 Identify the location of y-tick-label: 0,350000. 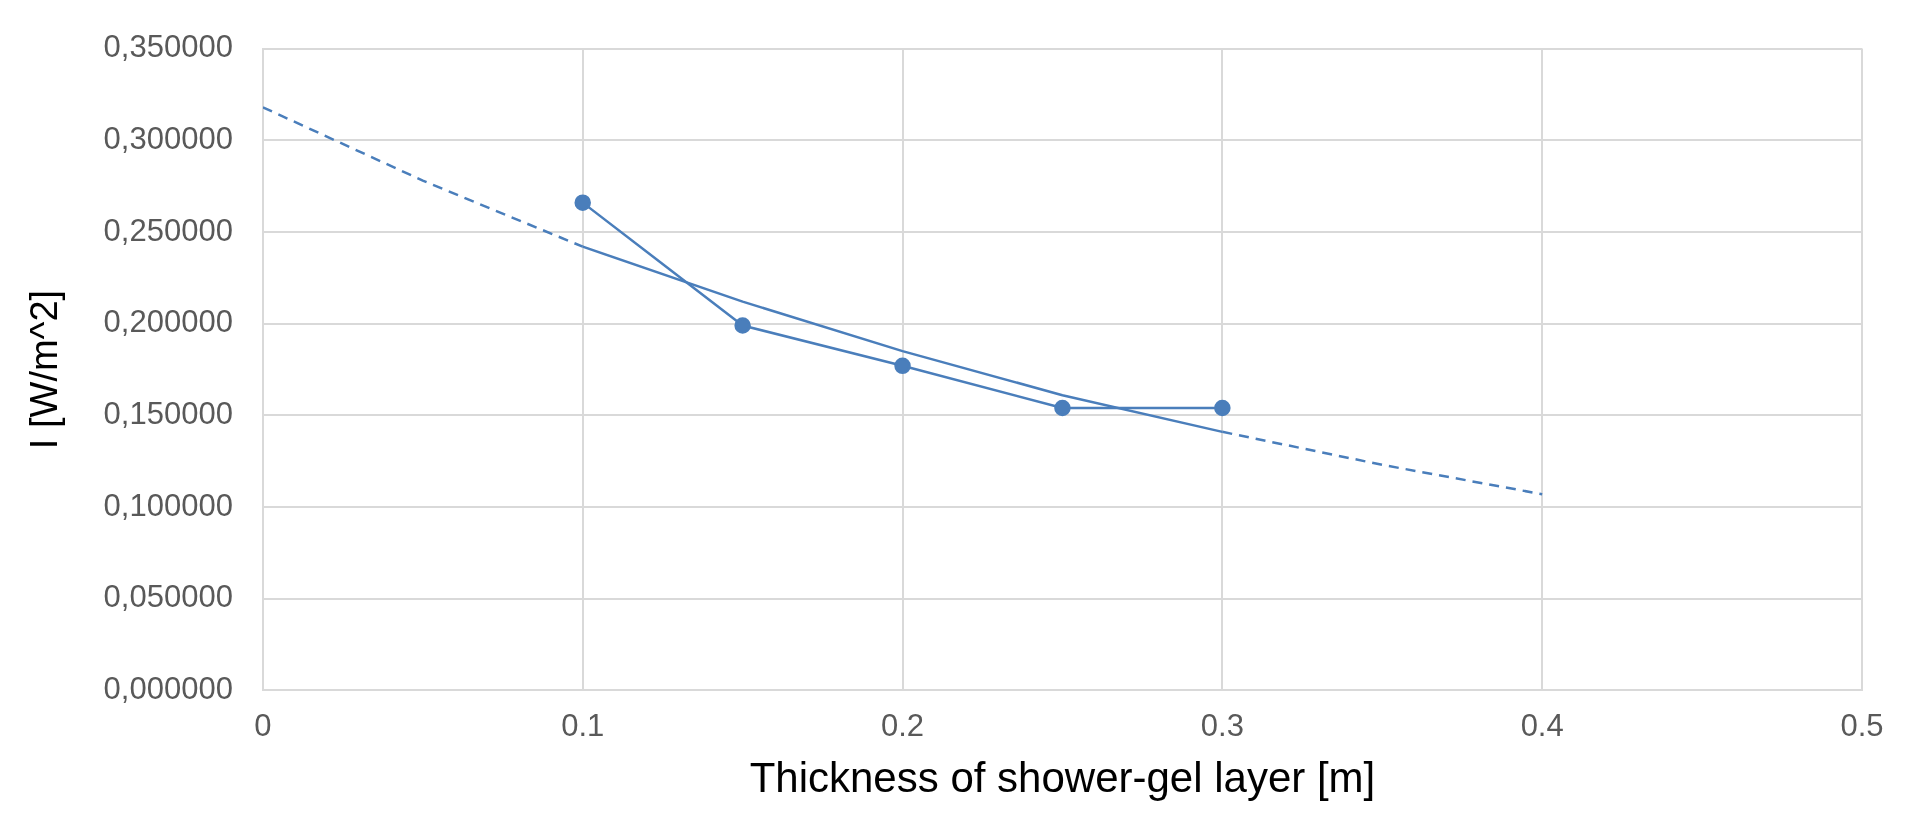
(168, 47).